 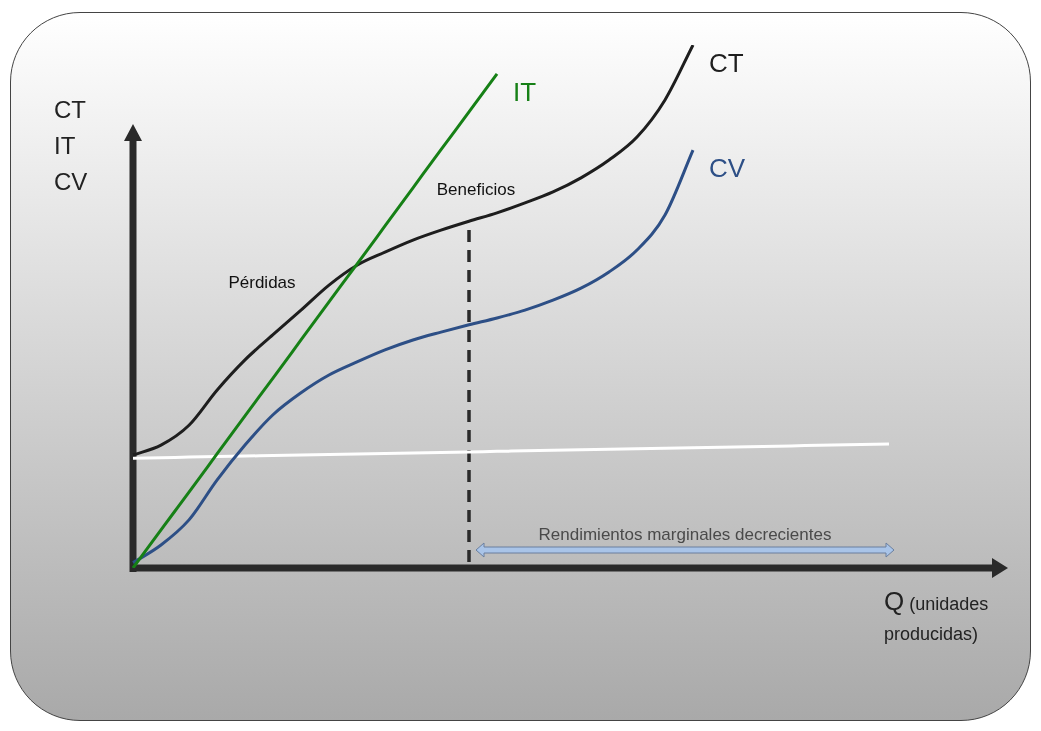 What do you see at coordinates (525, 91) in the screenshot?
I see `series-label: IT` at bounding box center [525, 91].